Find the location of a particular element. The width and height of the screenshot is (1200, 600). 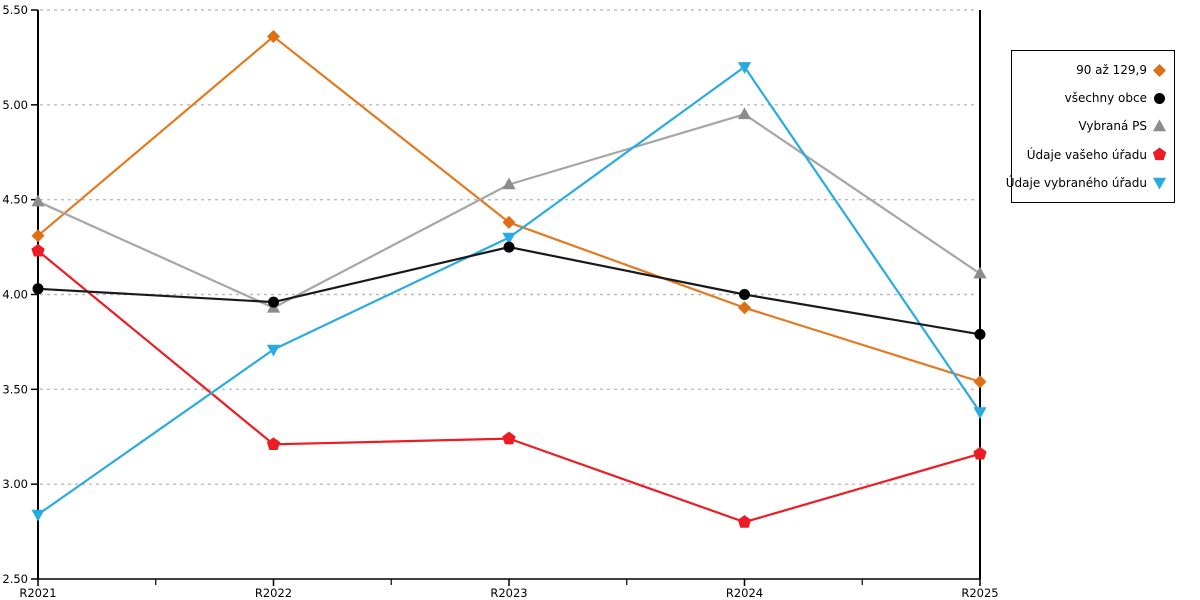

legend-label: všechny obce is located at coordinates (1105, 98).